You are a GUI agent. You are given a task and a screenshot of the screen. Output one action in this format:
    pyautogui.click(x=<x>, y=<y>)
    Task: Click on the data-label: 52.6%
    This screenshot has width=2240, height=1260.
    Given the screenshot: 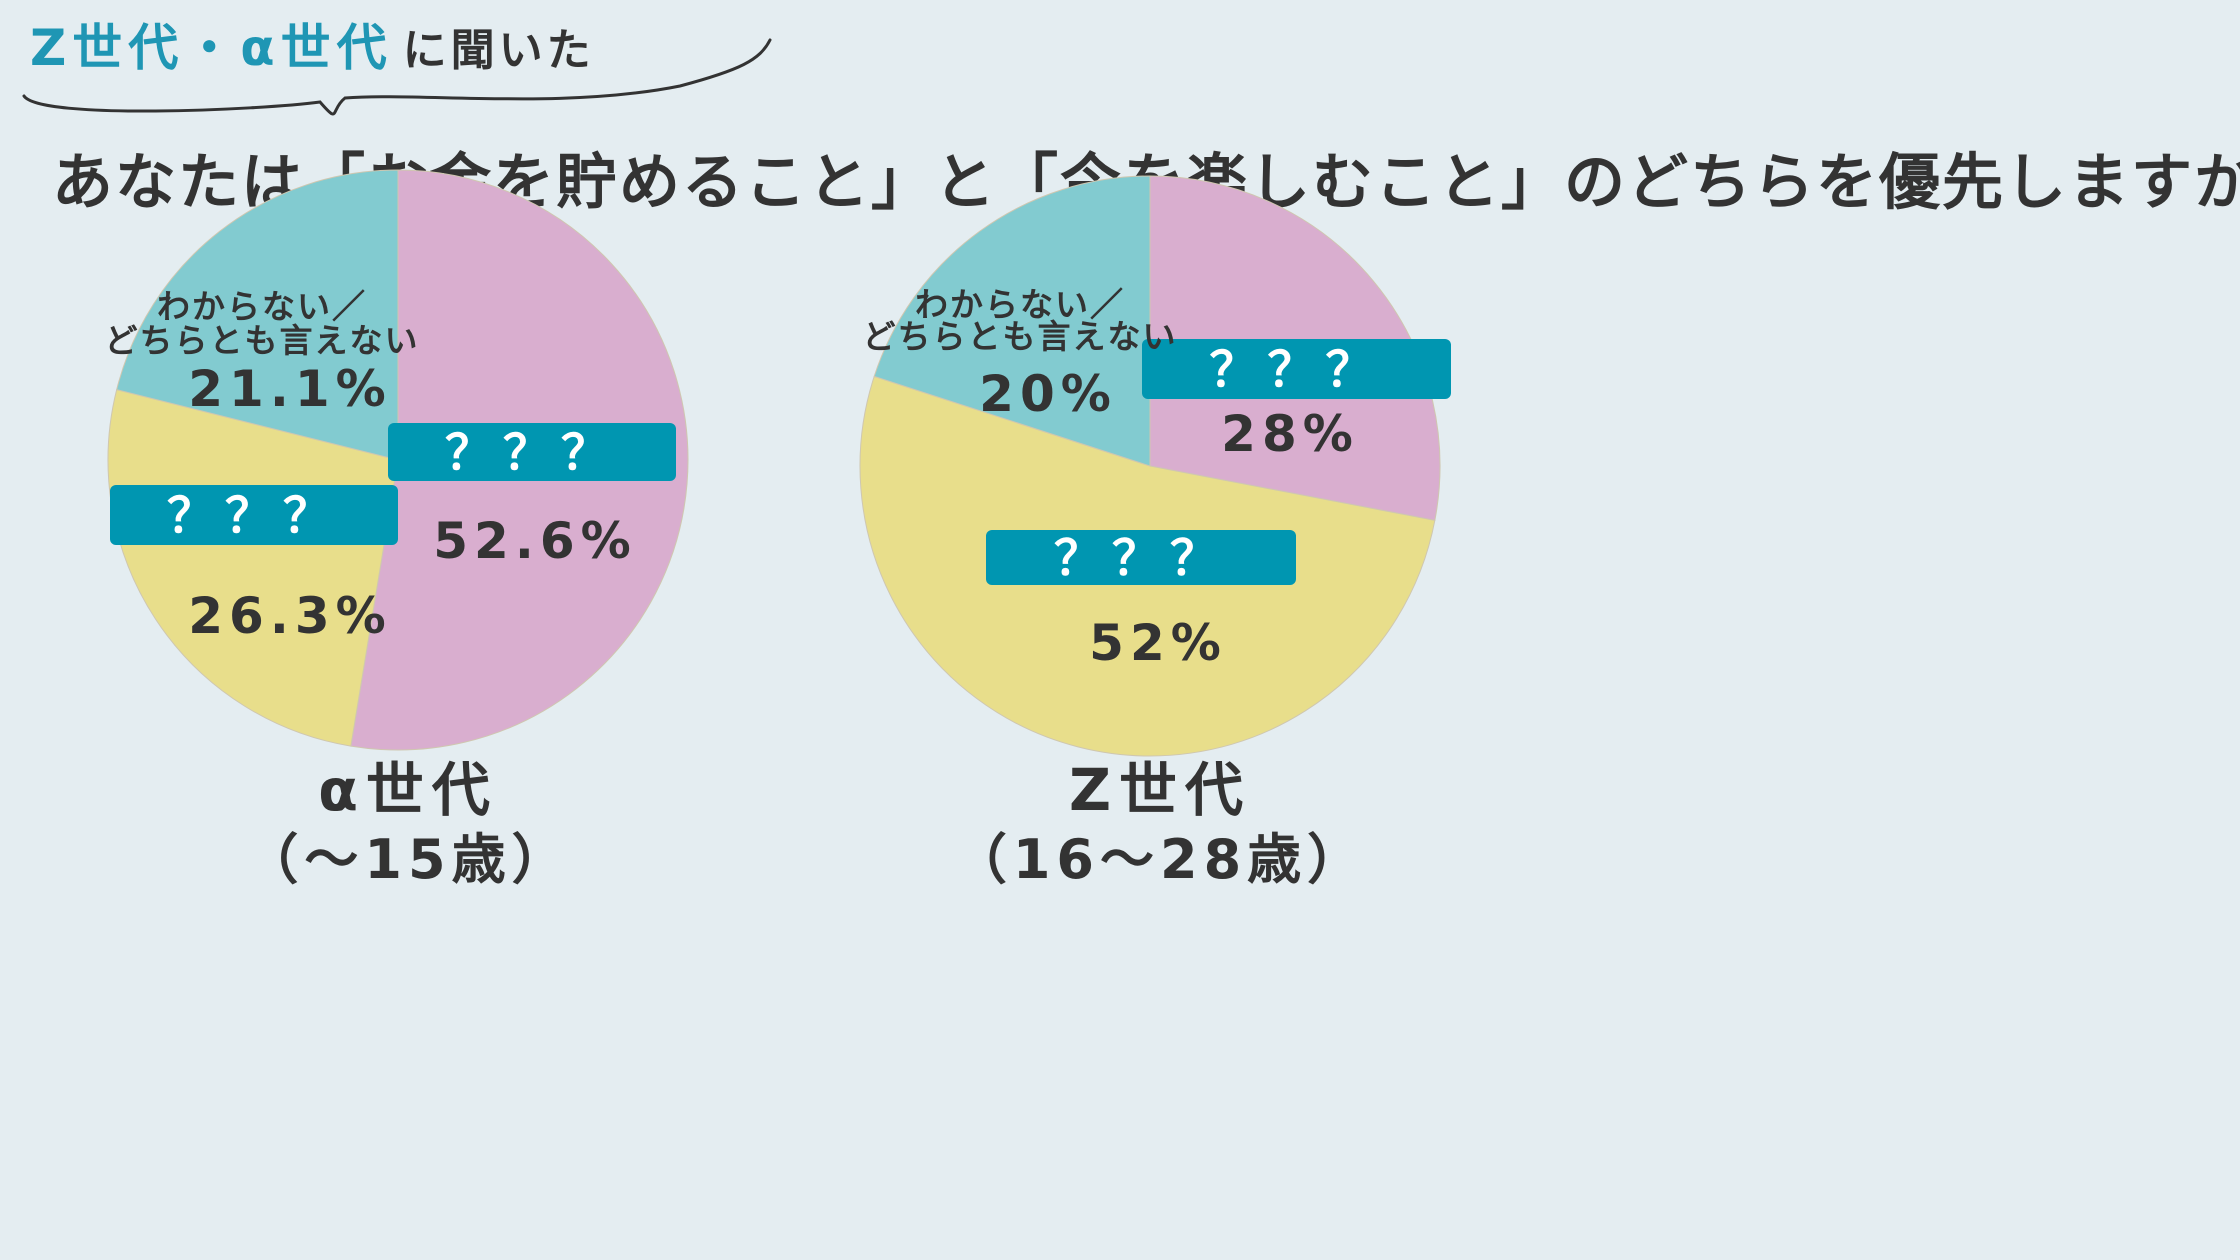 What is the action you would take?
    pyautogui.click(x=534, y=541)
    